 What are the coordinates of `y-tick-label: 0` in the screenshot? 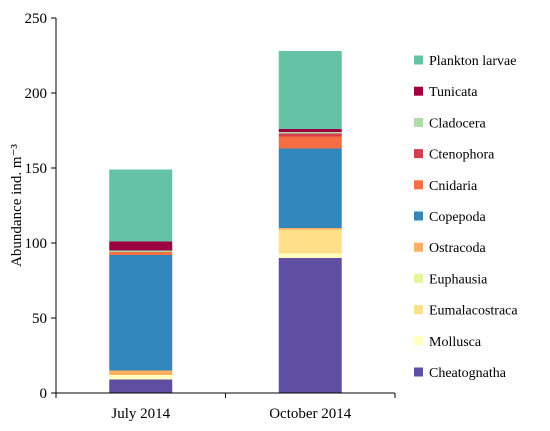 It's located at (44, 394).